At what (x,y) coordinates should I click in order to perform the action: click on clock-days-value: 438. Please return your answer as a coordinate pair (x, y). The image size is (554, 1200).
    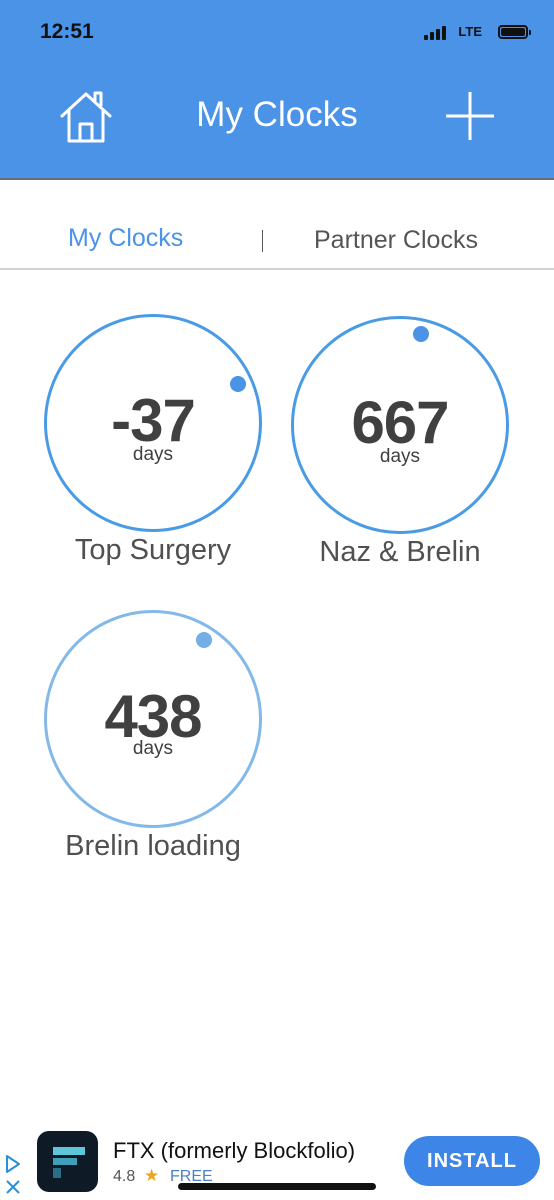
    Looking at the image, I should click on (153, 716).